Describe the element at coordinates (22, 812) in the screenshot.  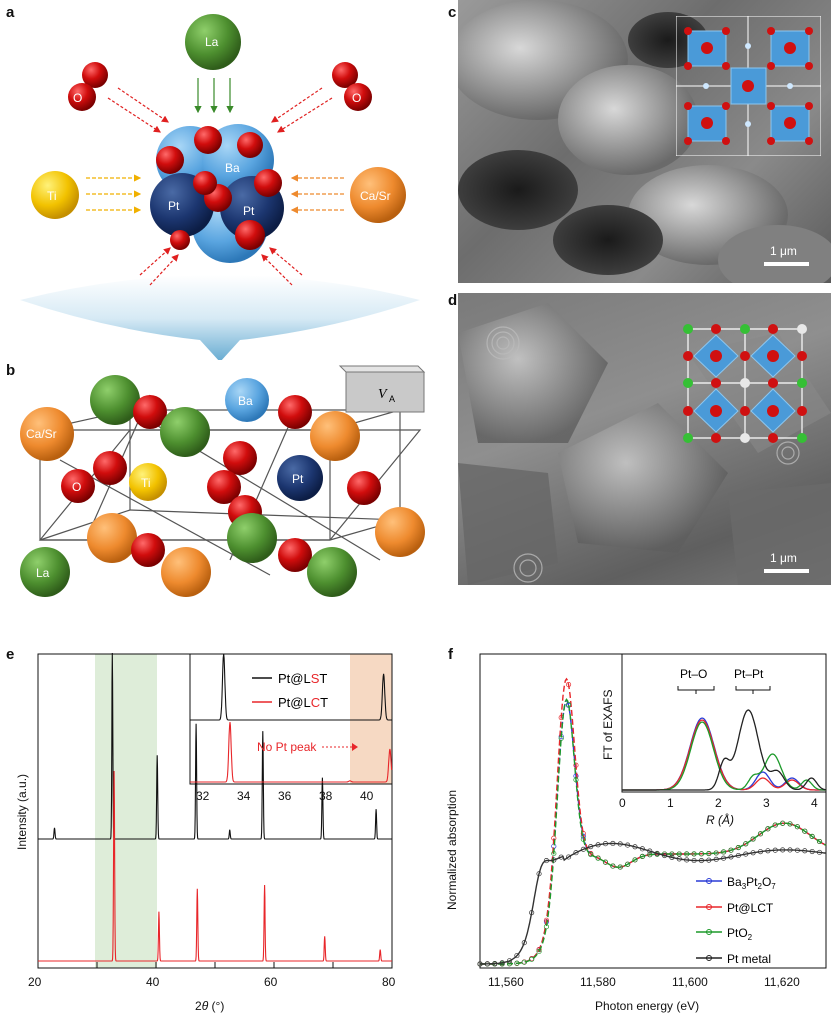
I see `xrd-ylabel: Intensity (a.u.)` at that location.